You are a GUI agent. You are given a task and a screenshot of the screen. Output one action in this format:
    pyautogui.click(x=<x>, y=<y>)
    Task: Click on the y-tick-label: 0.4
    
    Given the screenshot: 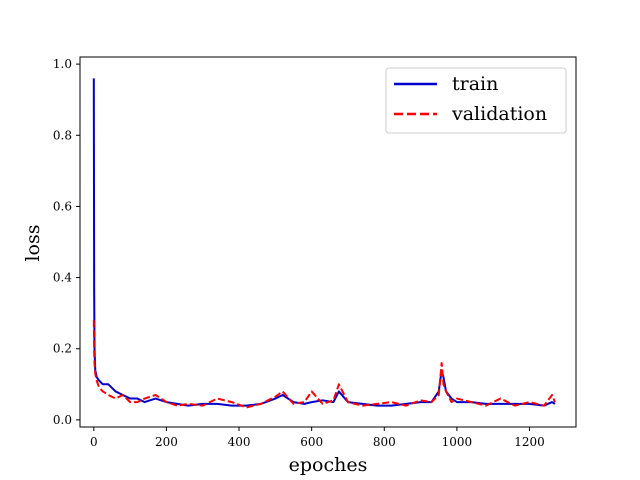 What is the action you would take?
    pyautogui.click(x=62, y=278)
    